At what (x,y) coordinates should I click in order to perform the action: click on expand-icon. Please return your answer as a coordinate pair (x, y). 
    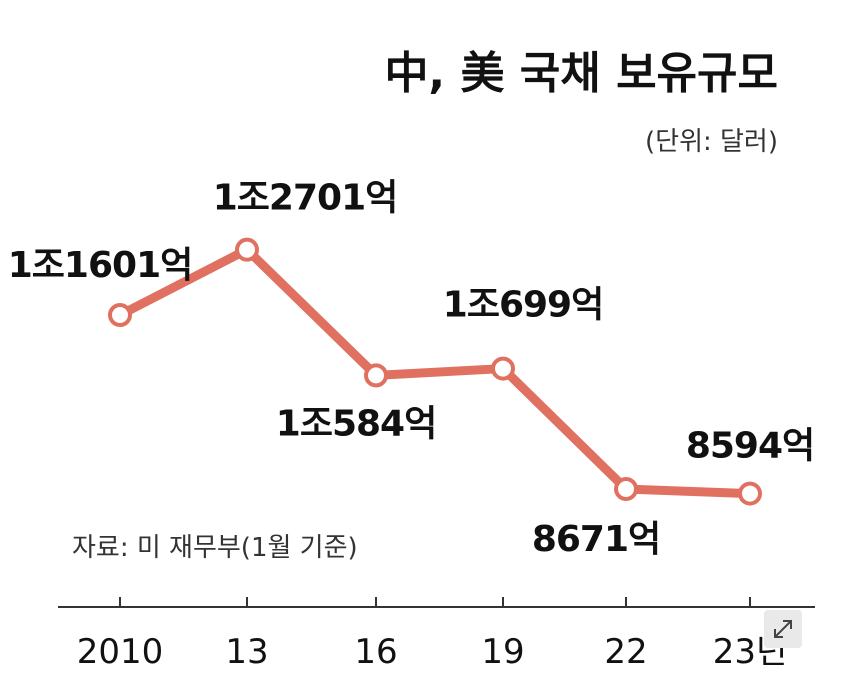
    Looking at the image, I should click on (783, 629).